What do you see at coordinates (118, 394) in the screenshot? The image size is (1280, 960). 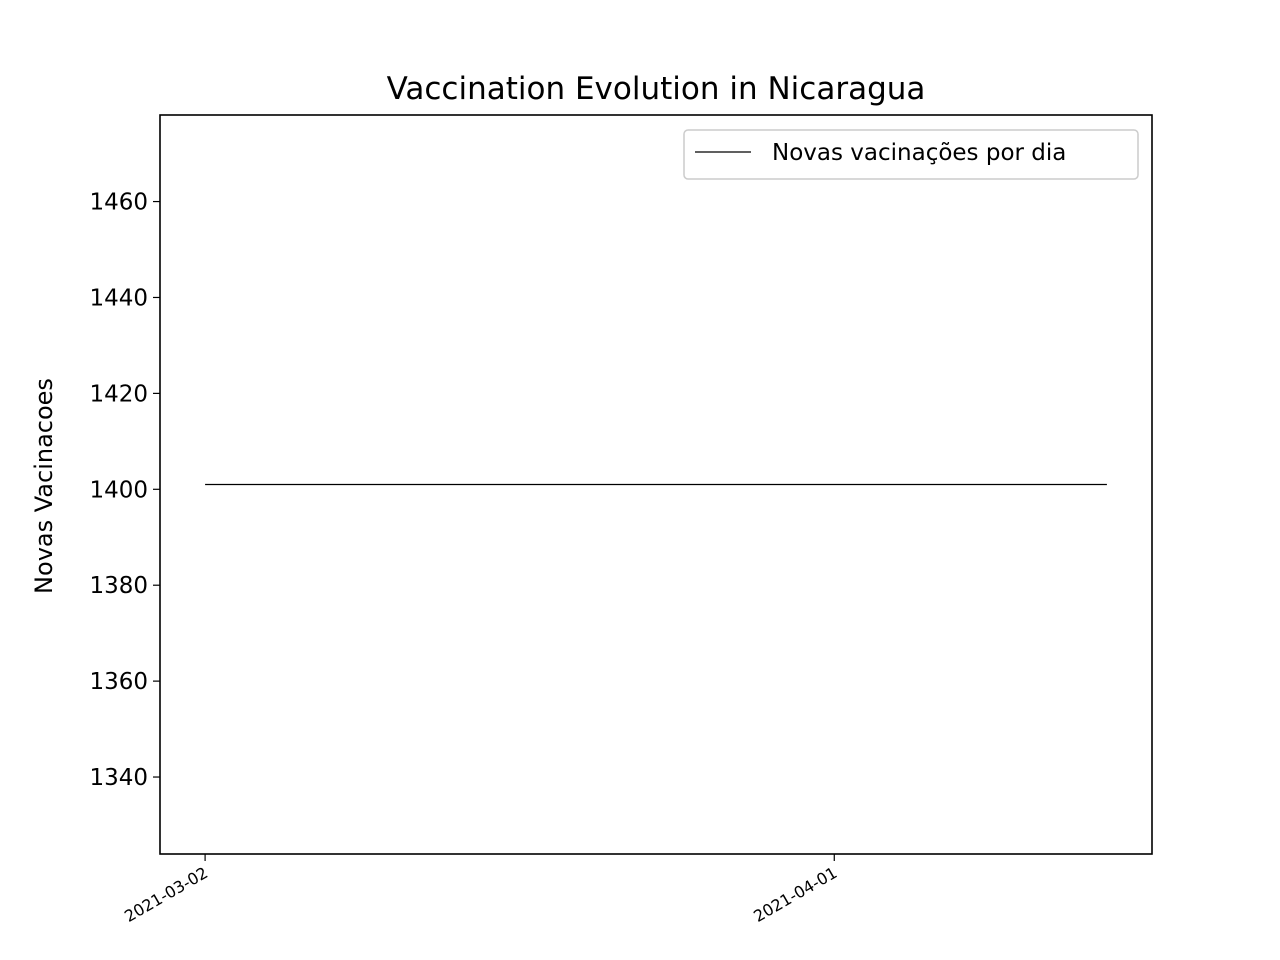 I see `y-tick-label: 1420` at bounding box center [118, 394].